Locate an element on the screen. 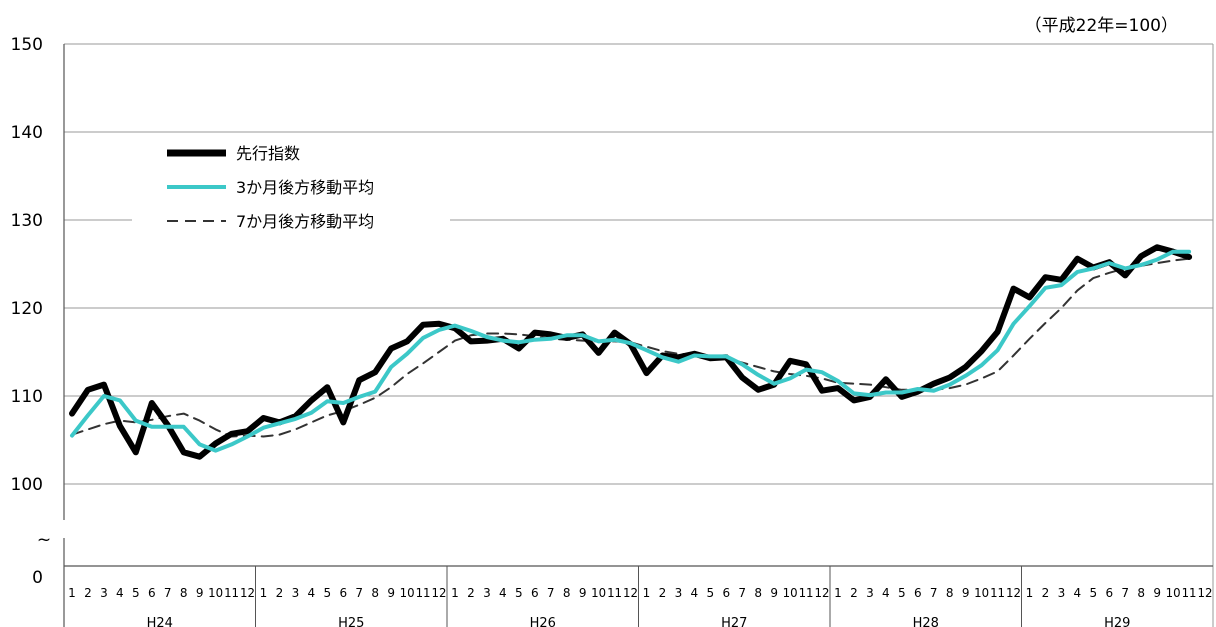  y-tick-label-120: 120 is located at coordinates (27, 309).